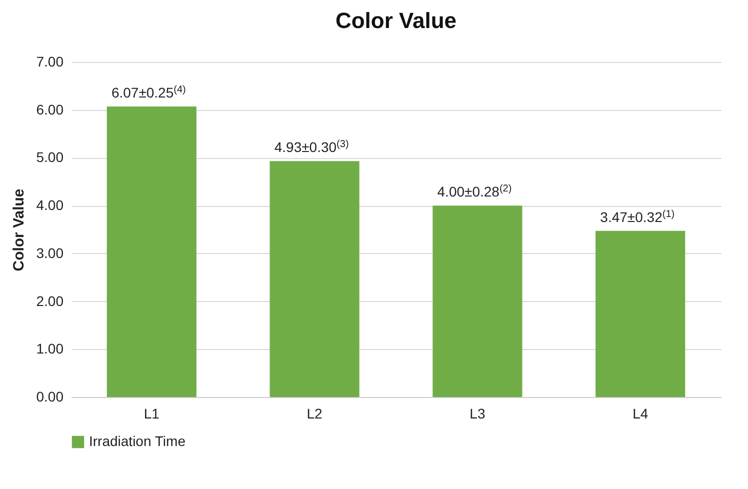  I want to click on y-tick-label: 7.00, so click(50, 62).